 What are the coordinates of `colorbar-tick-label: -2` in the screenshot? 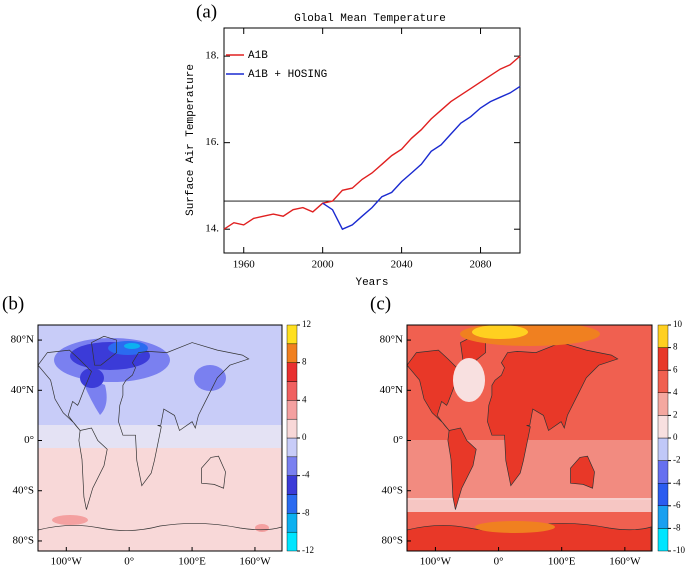 It's located at (677, 460).